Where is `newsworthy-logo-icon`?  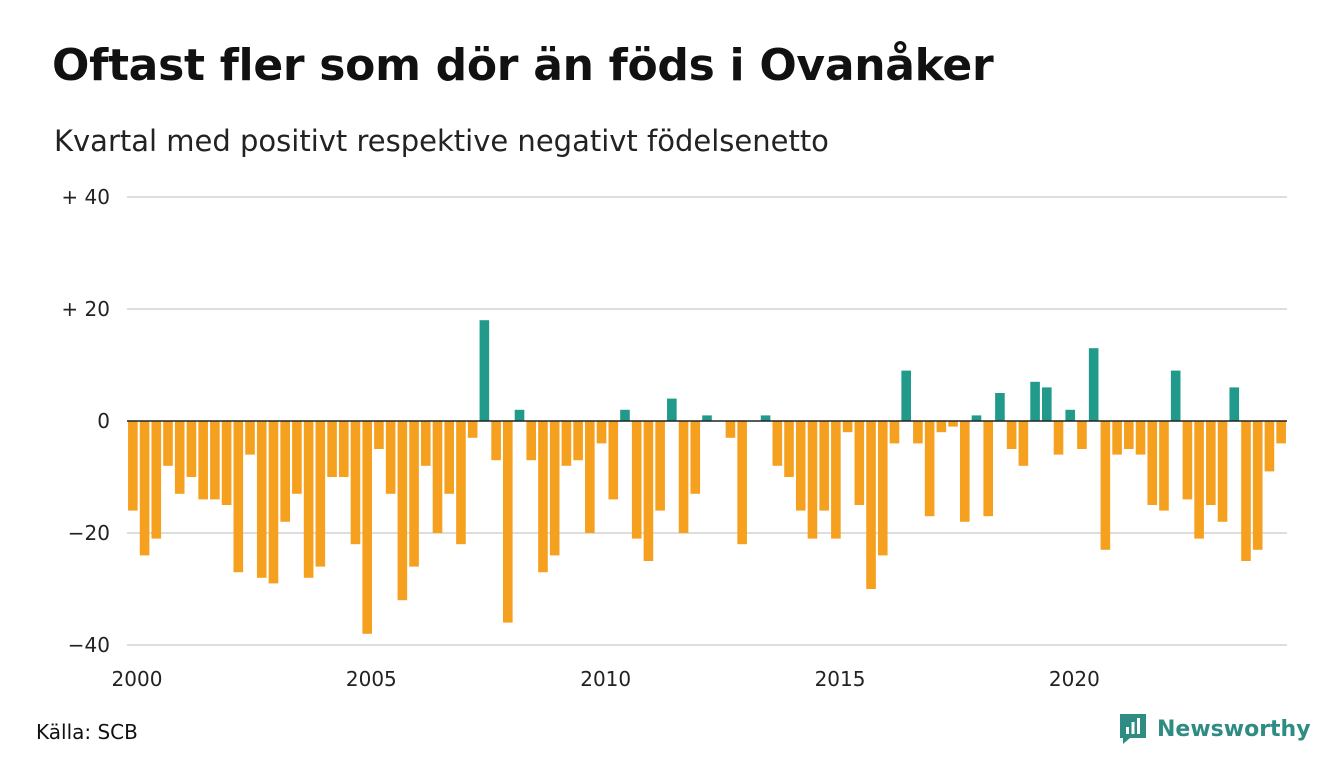 newsworthy-logo-icon is located at coordinates (1133, 729).